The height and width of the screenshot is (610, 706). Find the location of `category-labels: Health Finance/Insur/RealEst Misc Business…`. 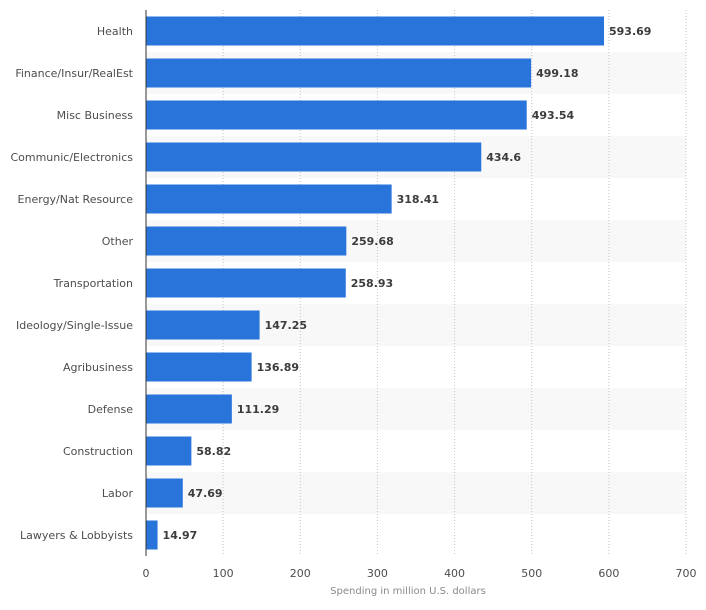

category-labels: Health Finance/Insur/RealEst Misc Business… is located at coordinates (71, 283).